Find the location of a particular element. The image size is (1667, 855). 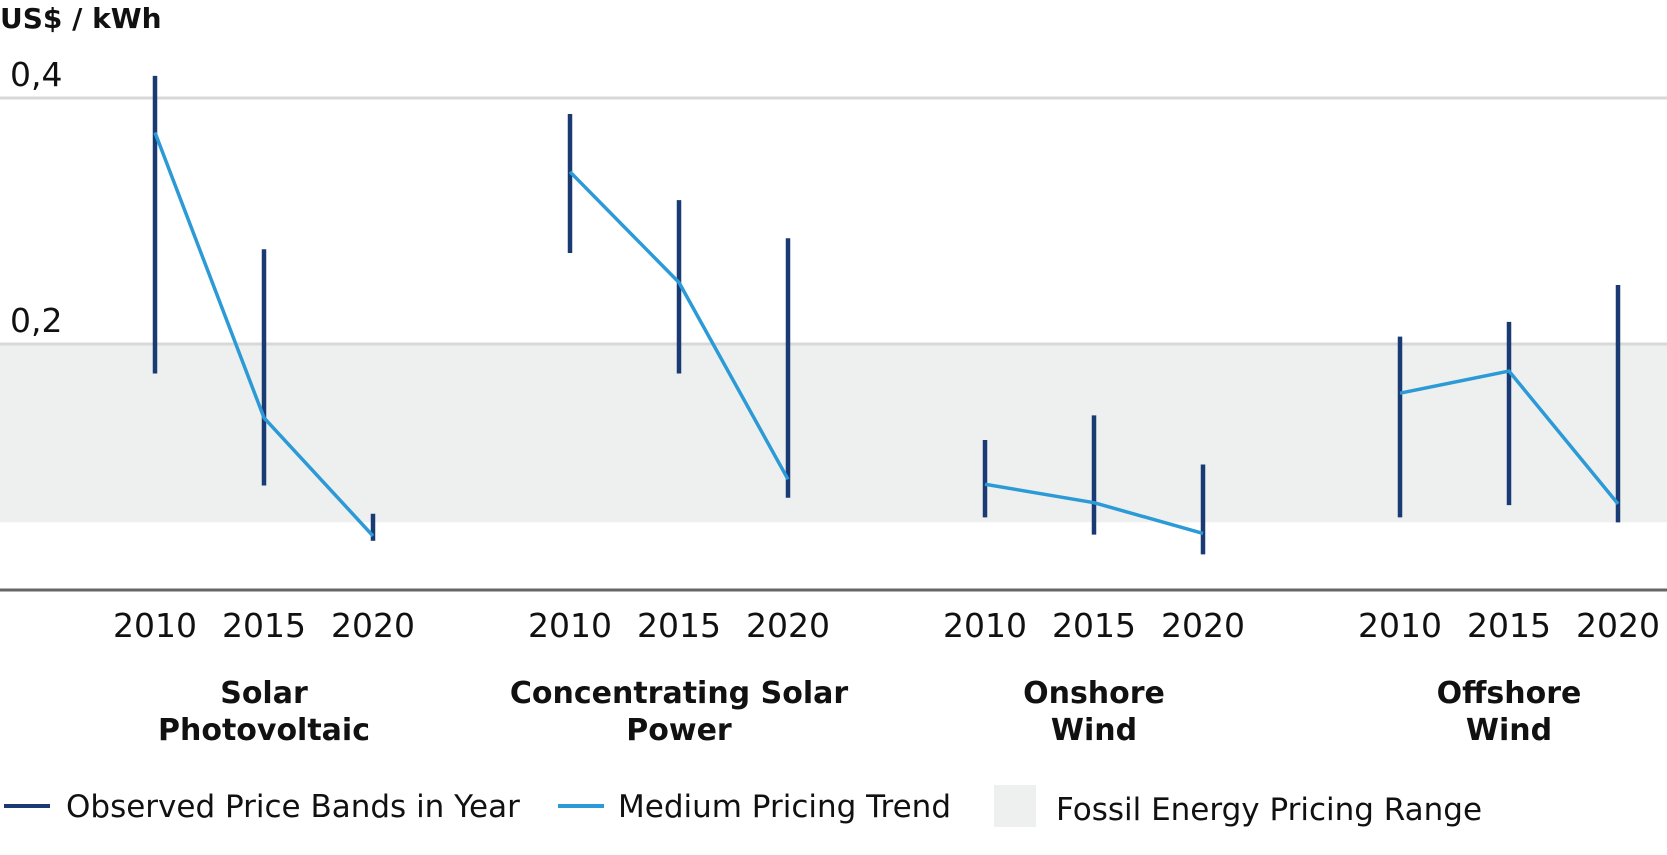

legend-trend-label: Medium Pricing Trend is located at coordinates (784, 807).